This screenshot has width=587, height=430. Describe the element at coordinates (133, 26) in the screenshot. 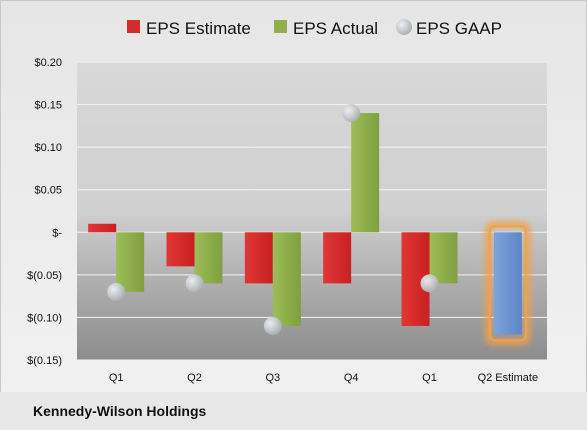

I see `legend-swatch-eps-estimate` at that location.